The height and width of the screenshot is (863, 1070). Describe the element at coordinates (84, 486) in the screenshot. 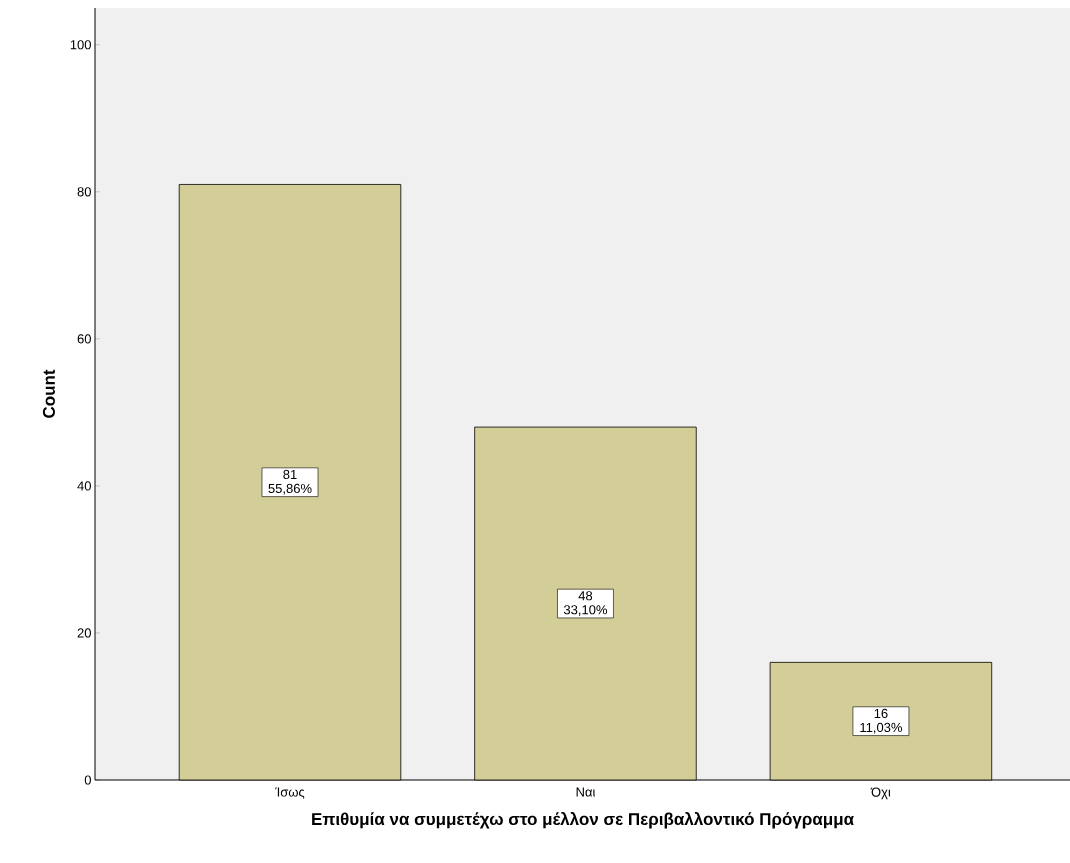

I see `y-tick-label: 40` at that location.